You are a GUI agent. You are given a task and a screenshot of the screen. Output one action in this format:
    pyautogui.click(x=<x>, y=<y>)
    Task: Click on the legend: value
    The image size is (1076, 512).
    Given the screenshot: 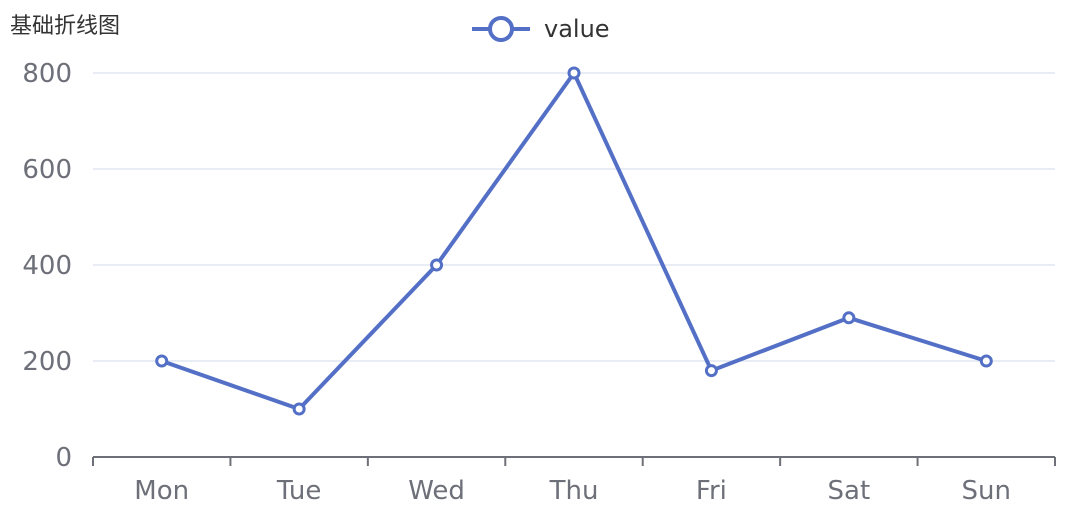 What is the action you would take?
    pyautogui.click(x=541, y=29)
    